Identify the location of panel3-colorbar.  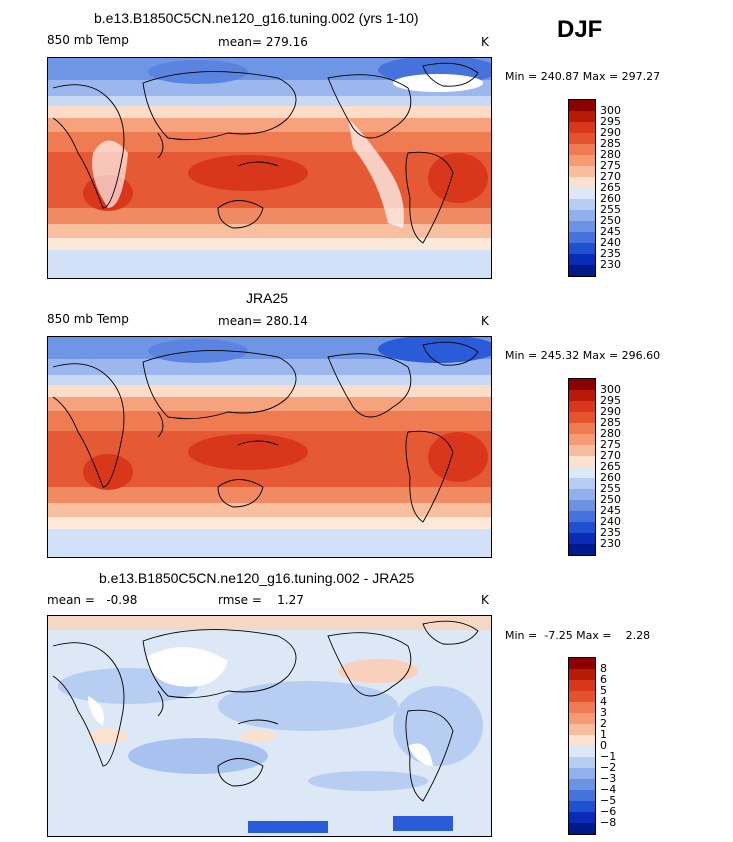
(582, 746).